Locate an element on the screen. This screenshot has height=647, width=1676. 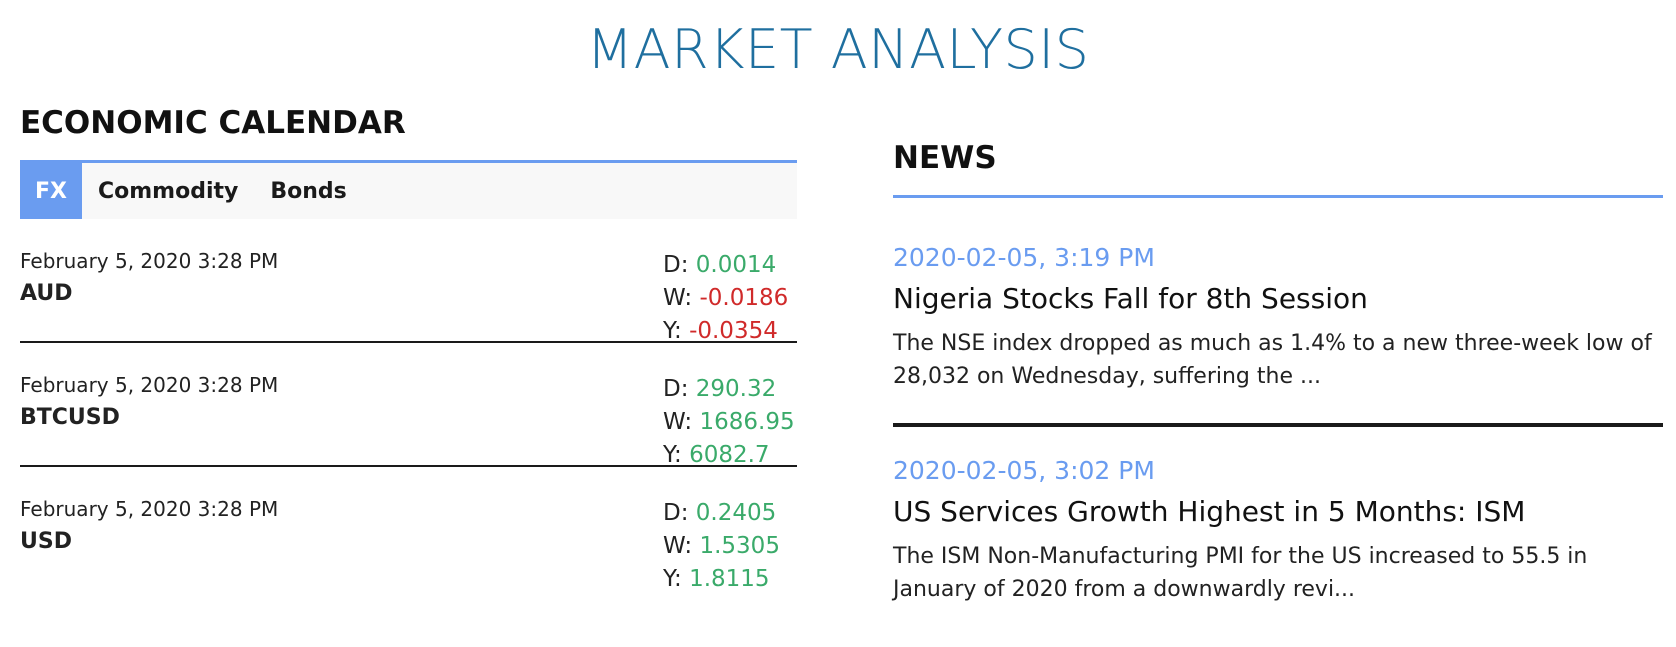
yearly-change-value: 1.8115 is located at coordinates (729, 579).